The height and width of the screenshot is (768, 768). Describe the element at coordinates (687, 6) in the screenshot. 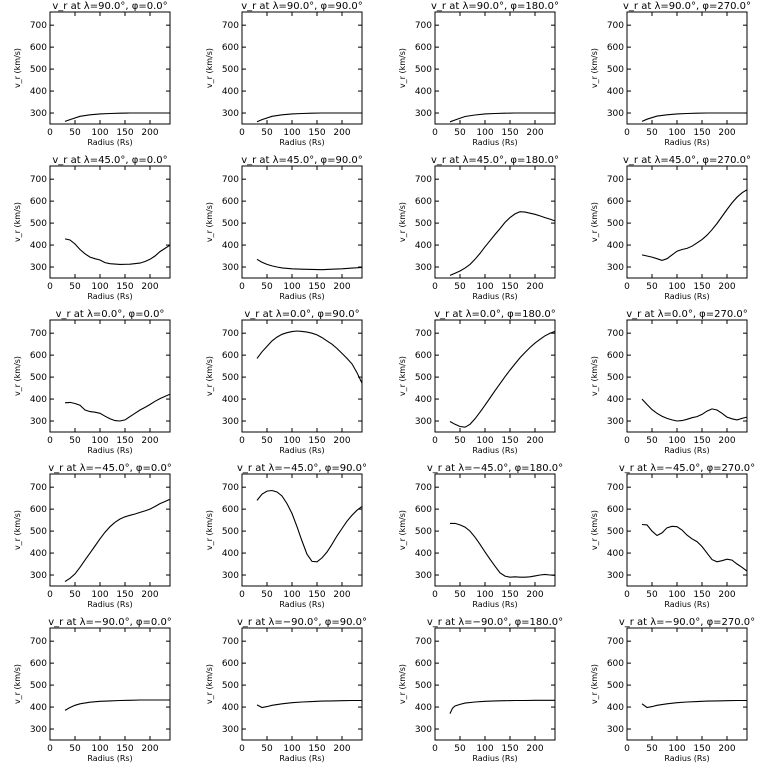

I see `panel-title: v_r at λ=90.0°, φ=270.0°` at that location.